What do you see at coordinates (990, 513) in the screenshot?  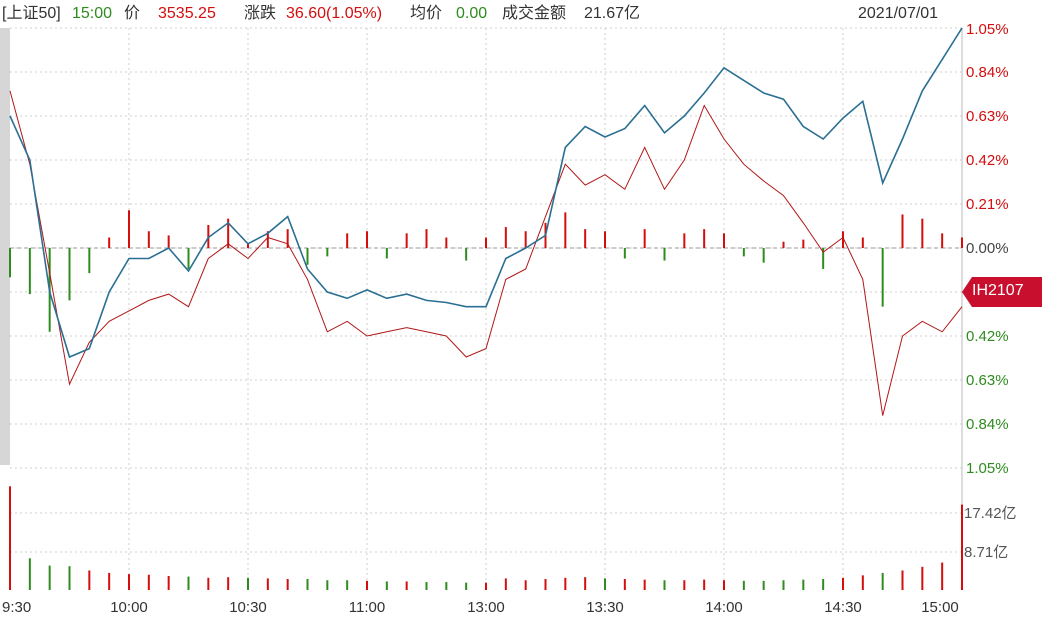 I see `volume-tick-label: 17.42亿` at bounding box center [990, 513].